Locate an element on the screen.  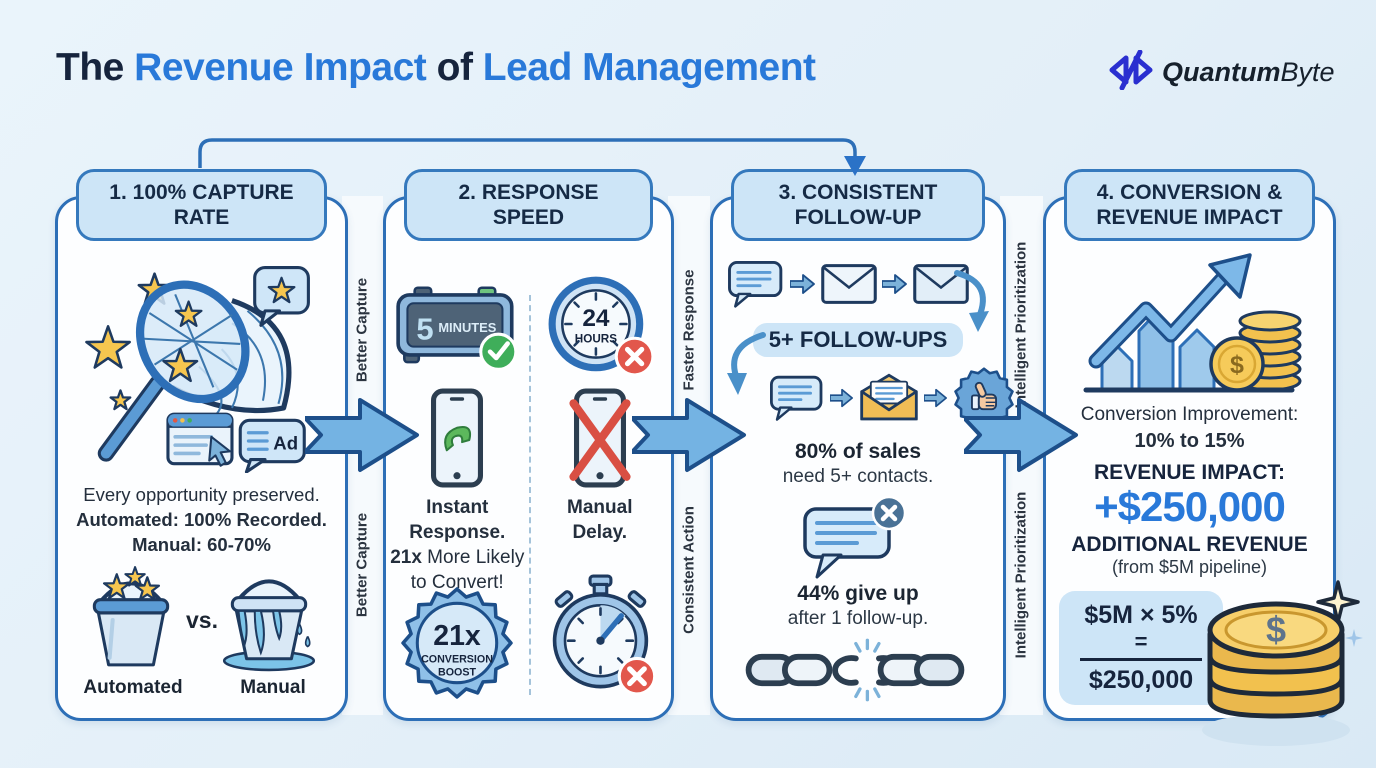
title-highlight2: Lead Management is located at coordinates (649, 67).